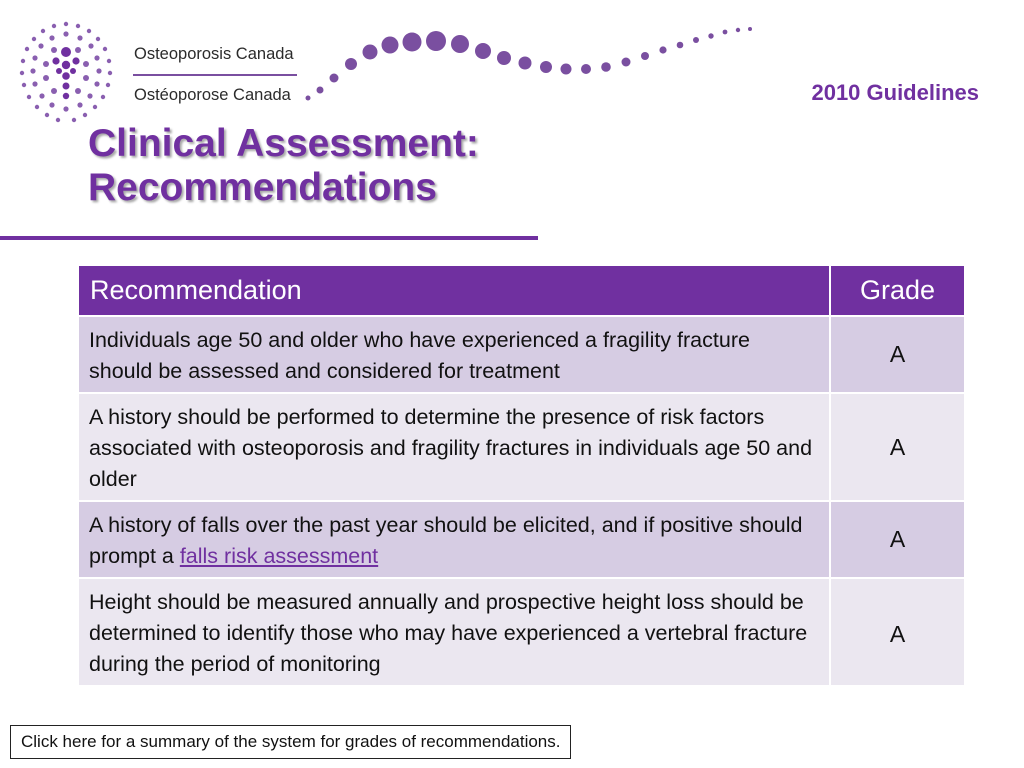 The image size is (1024, 768). What do you see at coordinates (528, 64) in the screenshot?
I see `decorative-dot-swoosh` at bounding box center [528, 64].